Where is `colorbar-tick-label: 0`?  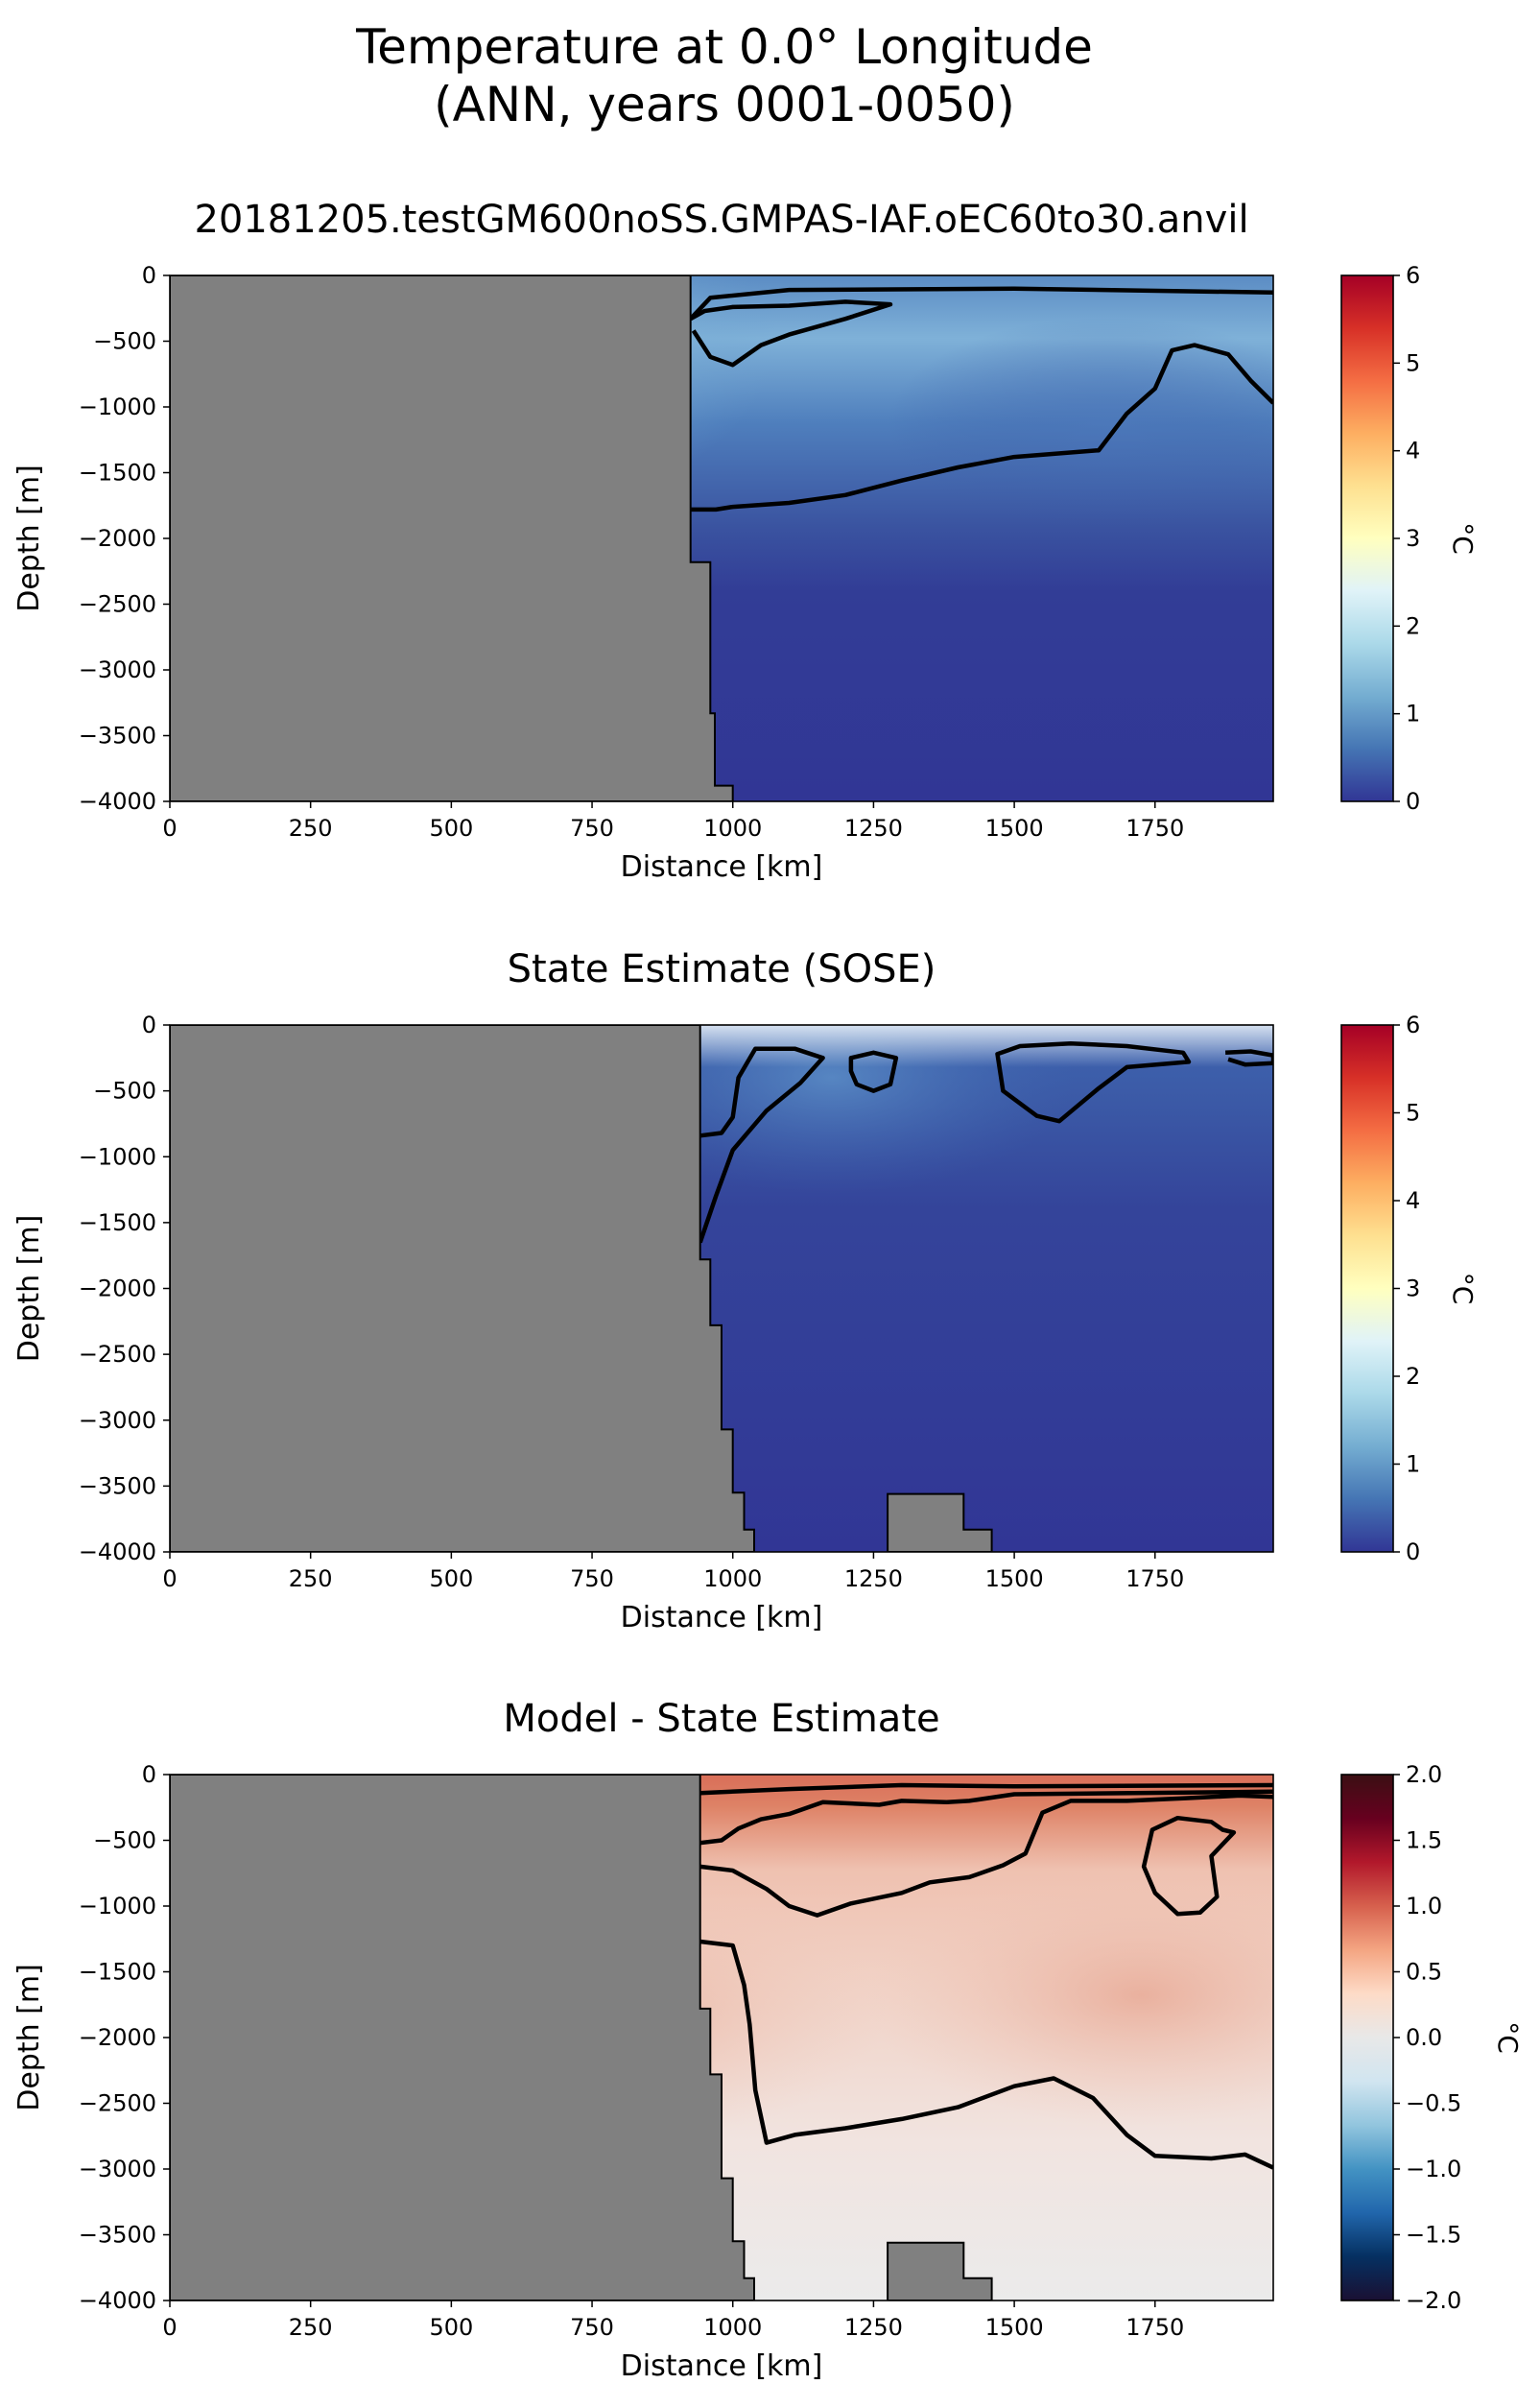
colorbar-tick-label: 0 is located at coordinates (1413, 801).